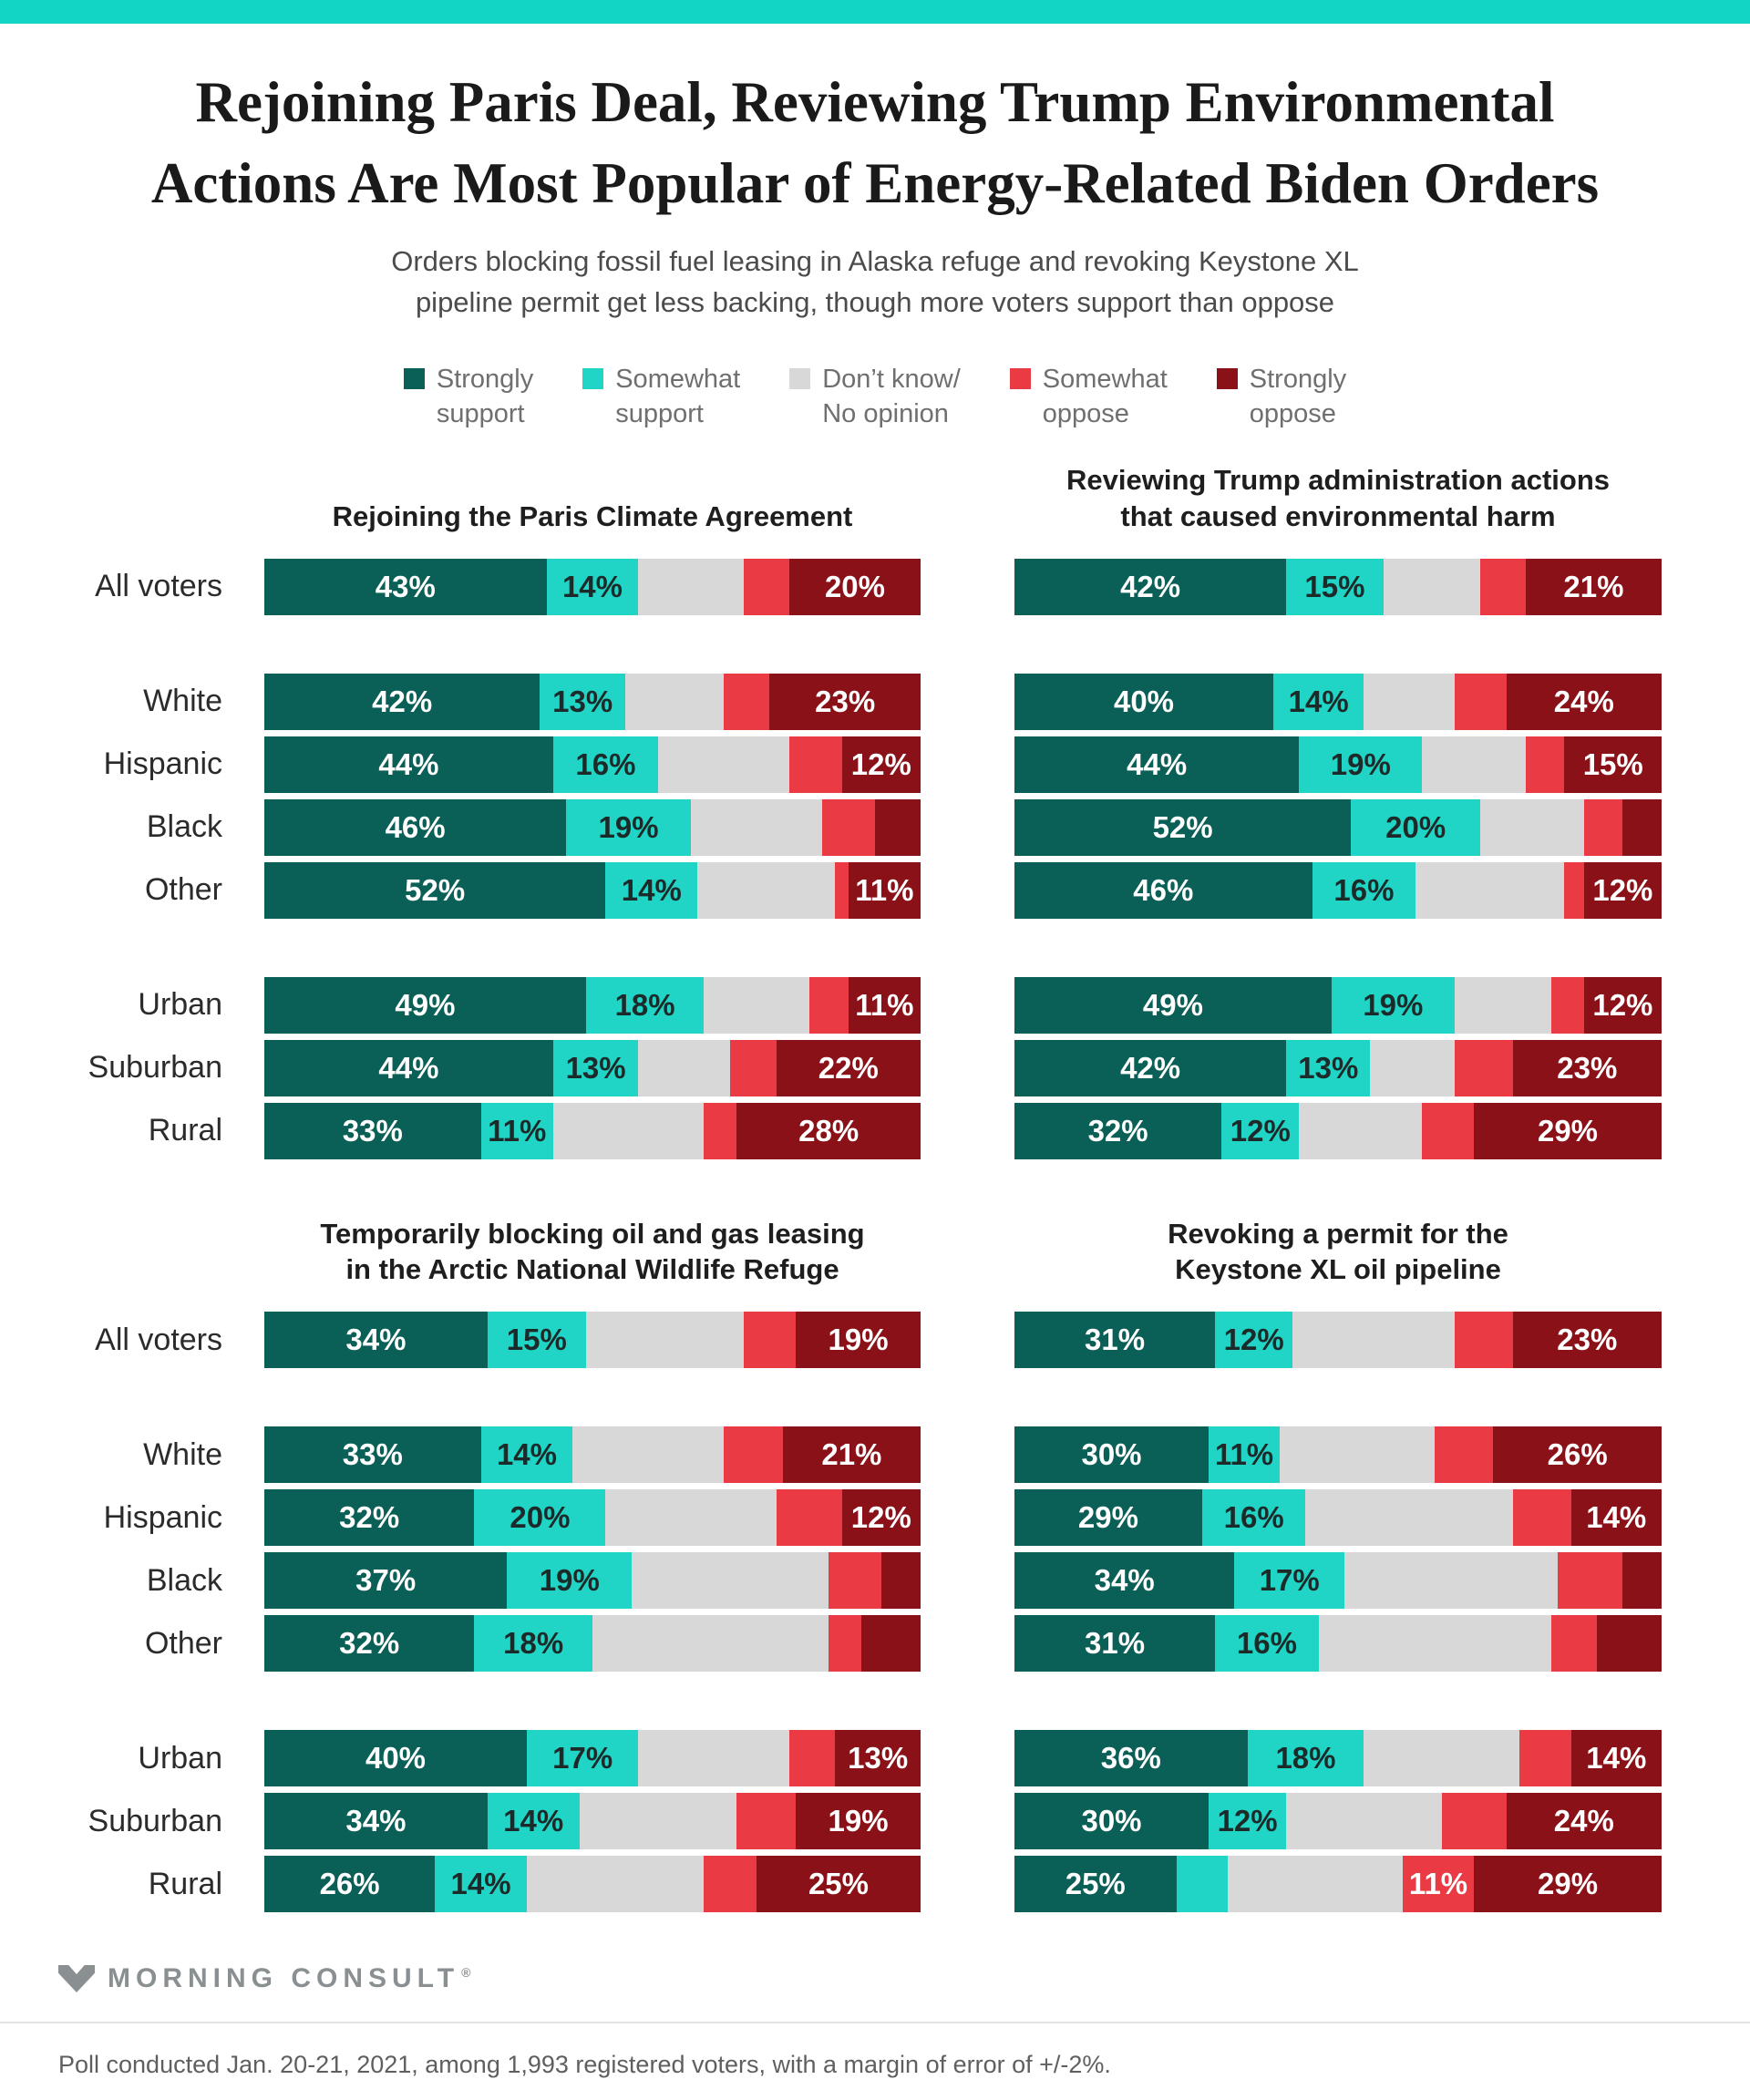 This screenshot has width=1750, height=2100. I want to click on segment-somewhat-support: 20%, so click(540, 1518).